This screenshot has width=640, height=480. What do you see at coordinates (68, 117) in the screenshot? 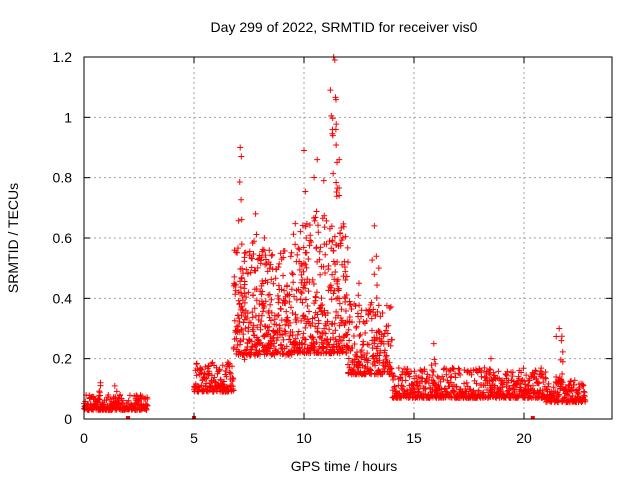
I see `y-tick-label: 1` at bounding box center [68, 117].